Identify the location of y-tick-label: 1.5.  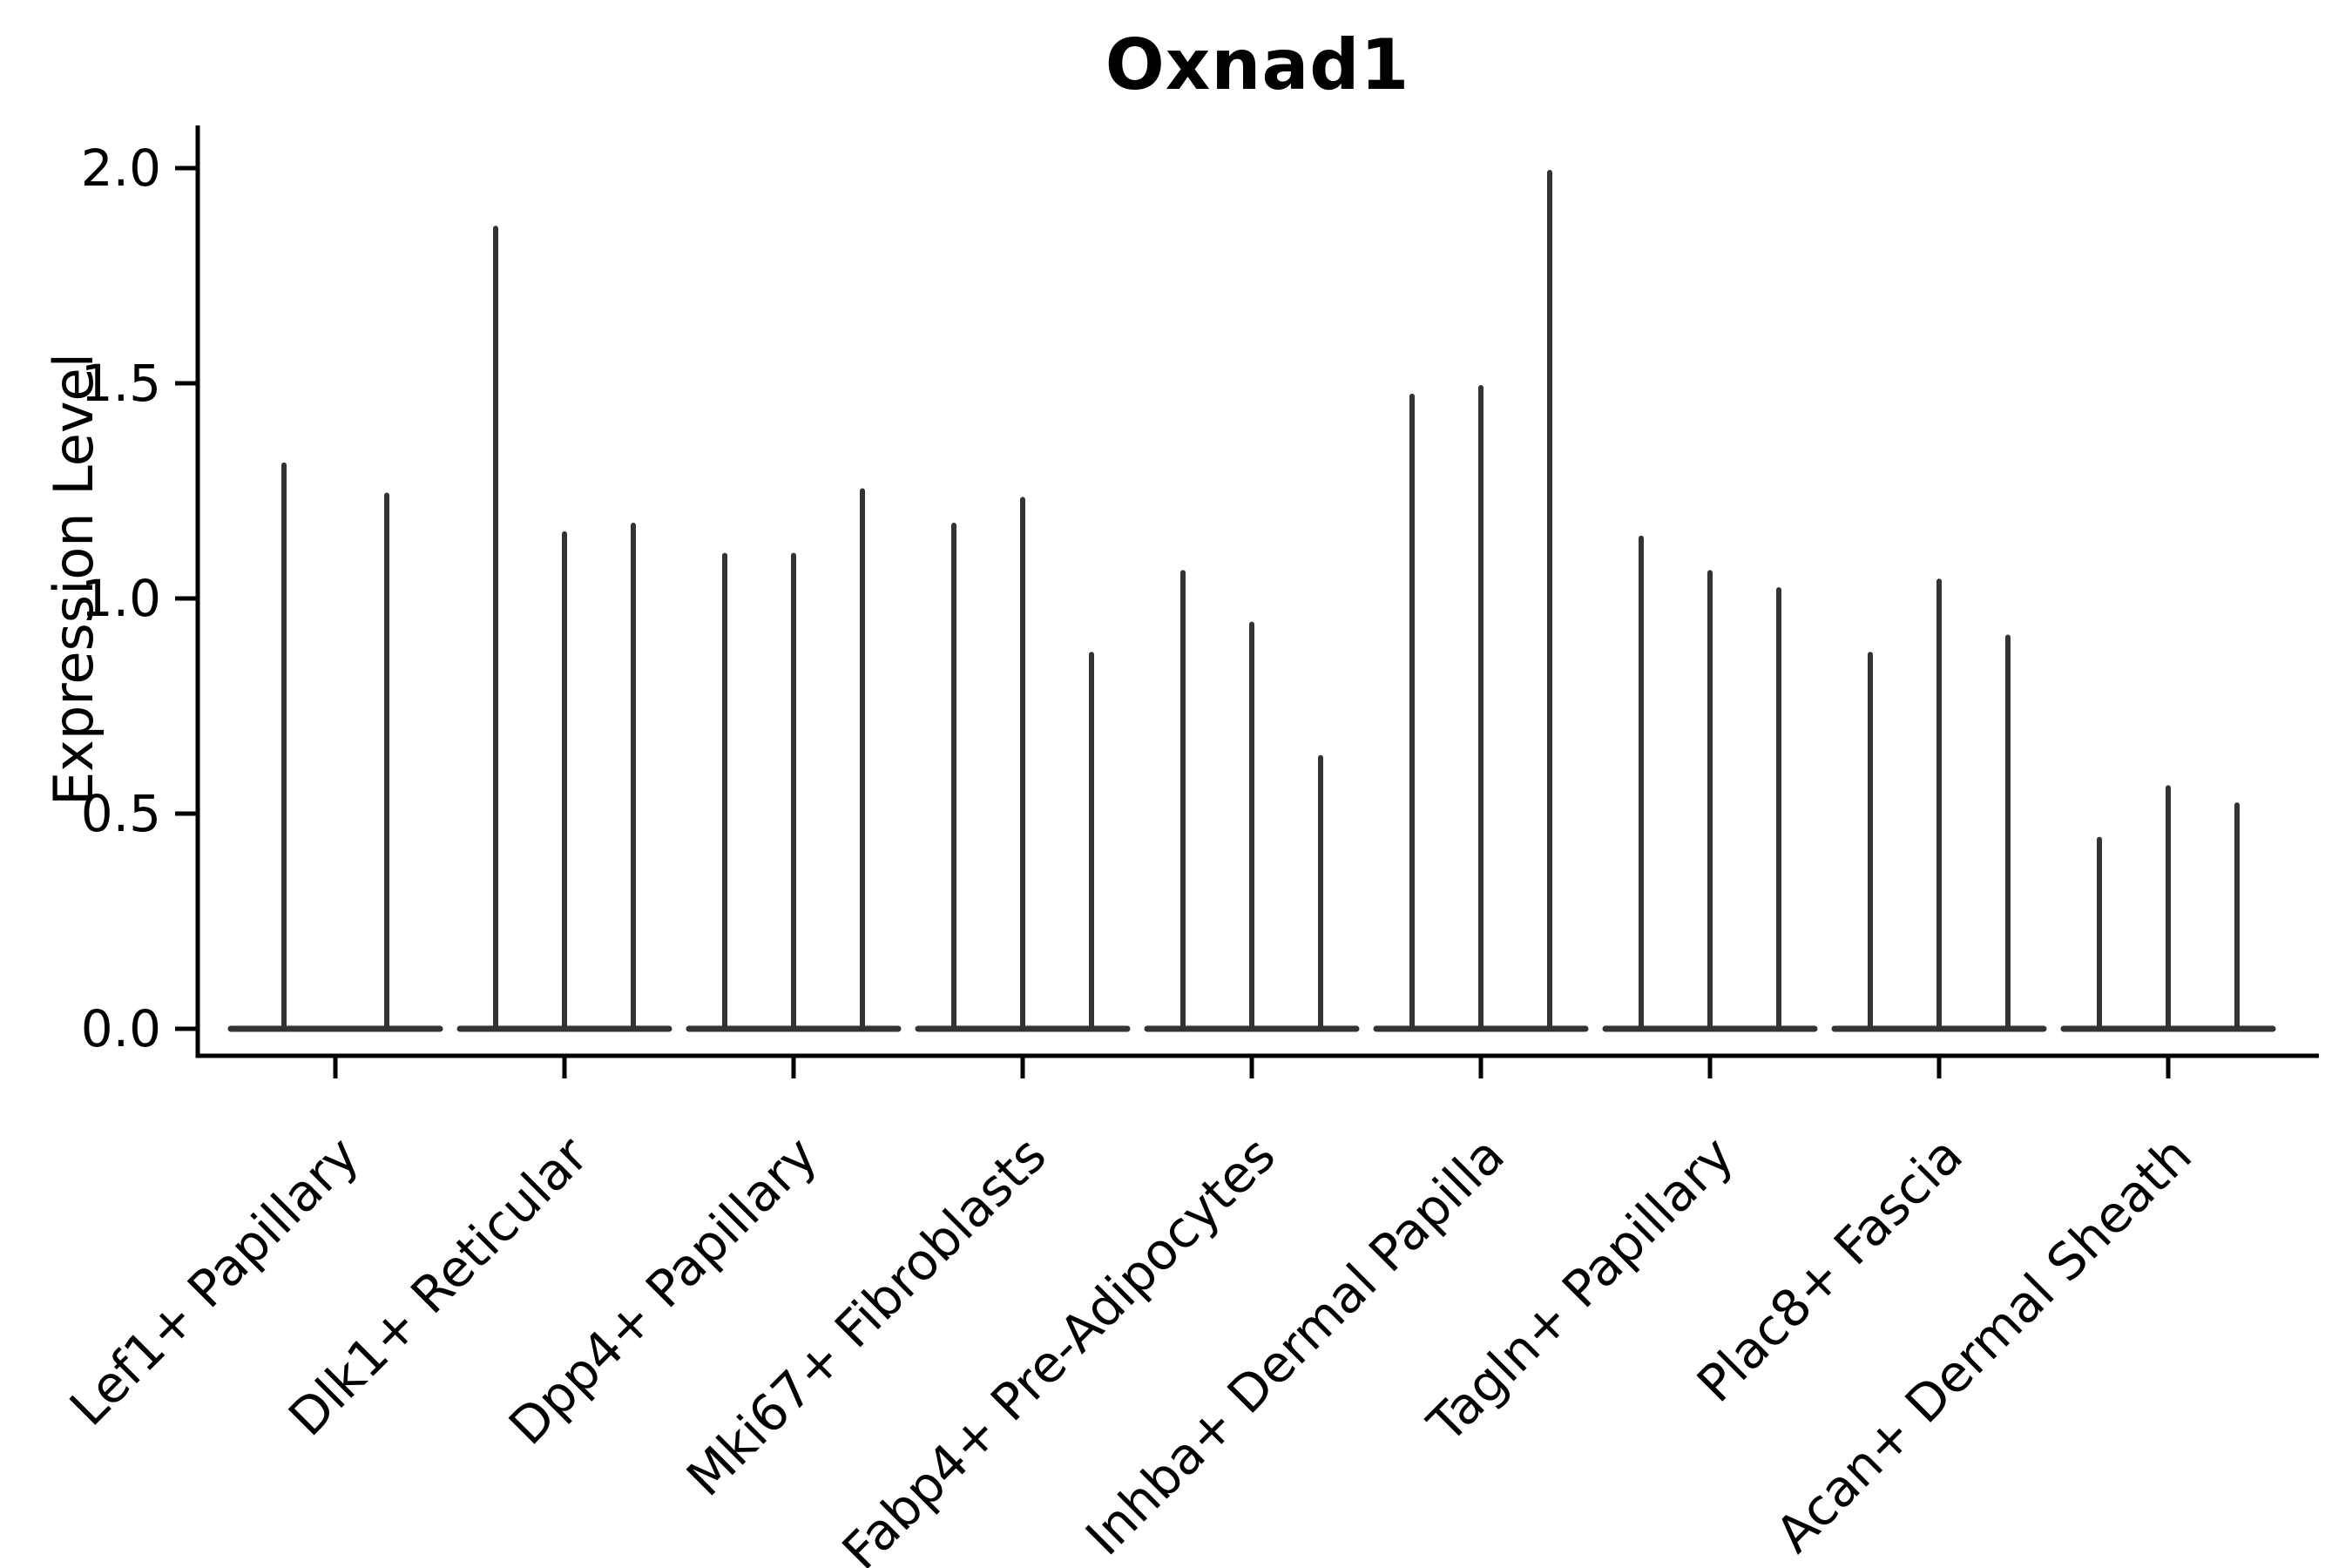
(121, 383).